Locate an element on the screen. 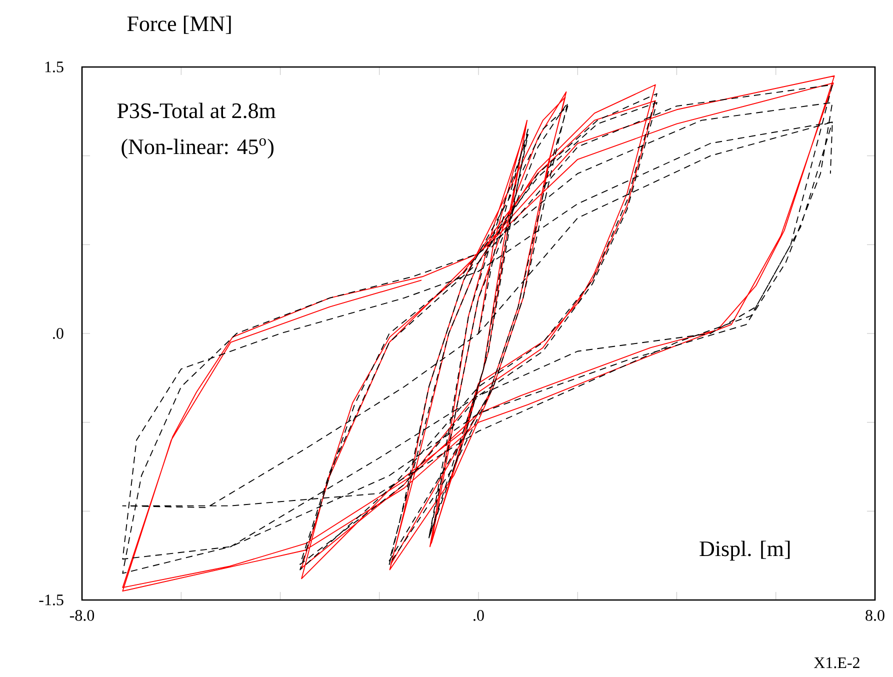 Image resolution: width=893 pixels, height=677 pixels. y-tick-label: .0 is located at coordinates (58, 333).